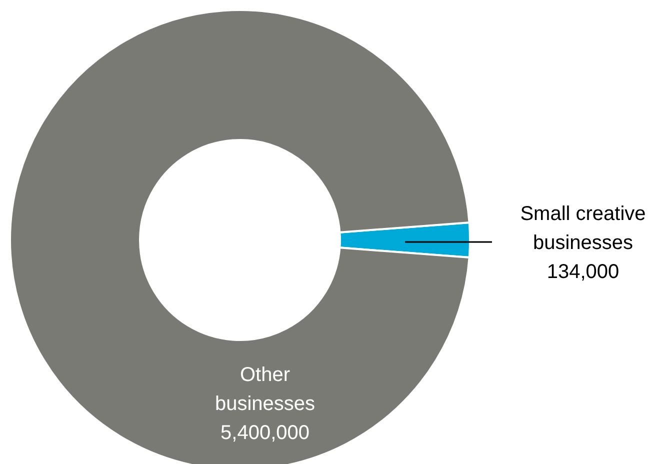 The image size is (670, 464). I want to click on data-label: 5,400,000, so click(265, 433).